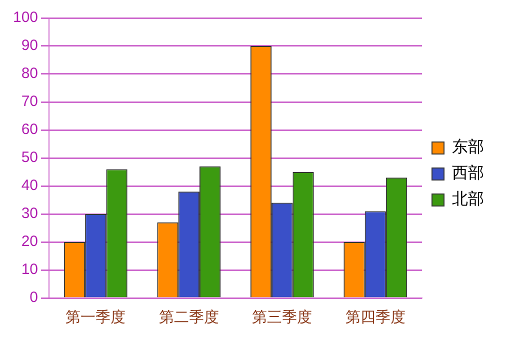 The height and width of the screenshot is (346, 508). I want to click on y-tick-label: 10, so click(29, 269).